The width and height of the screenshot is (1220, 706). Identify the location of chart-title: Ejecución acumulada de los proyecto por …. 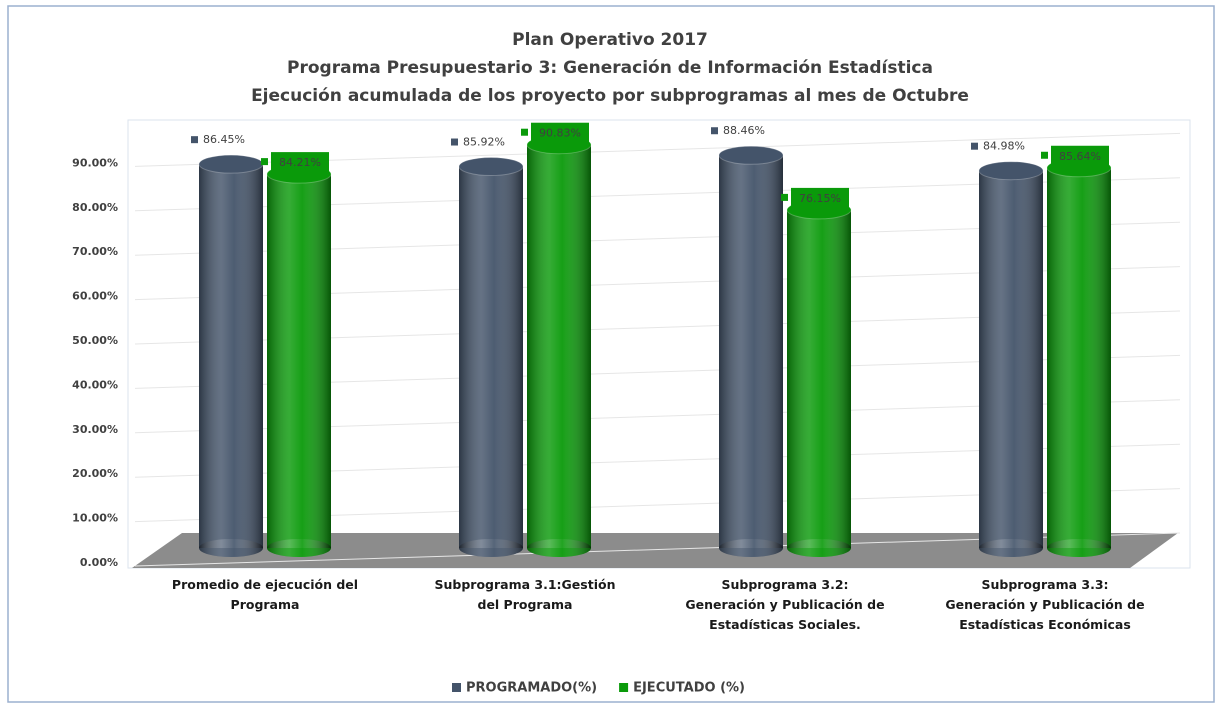
(610, 96).